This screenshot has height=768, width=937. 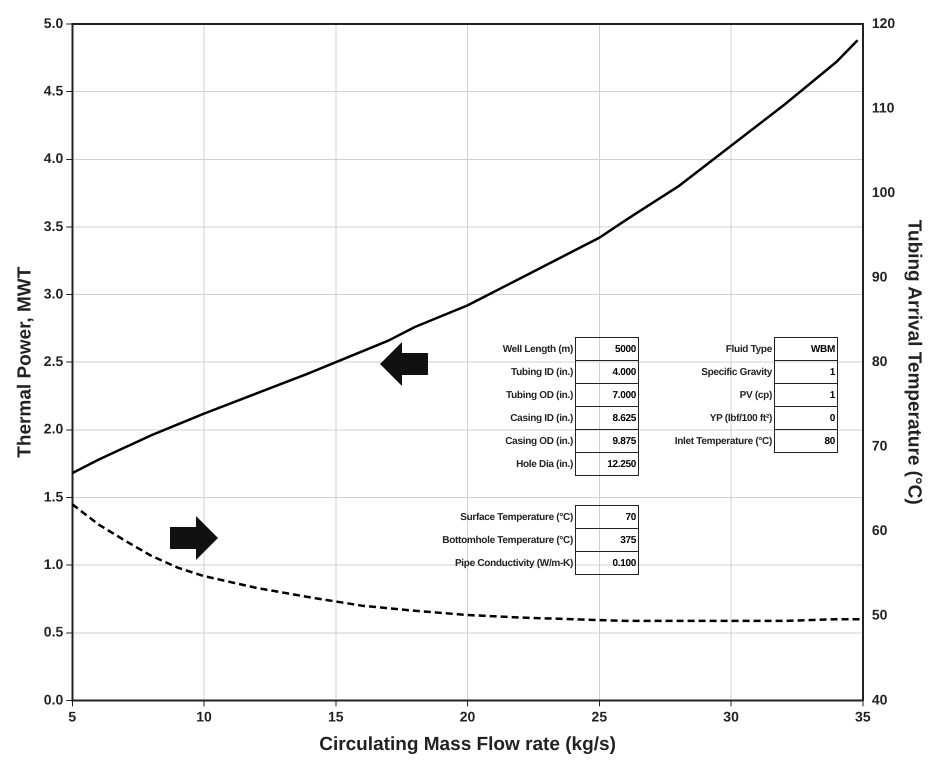 I want to click on x-tick-label: 20, so click(x=468, y=716).